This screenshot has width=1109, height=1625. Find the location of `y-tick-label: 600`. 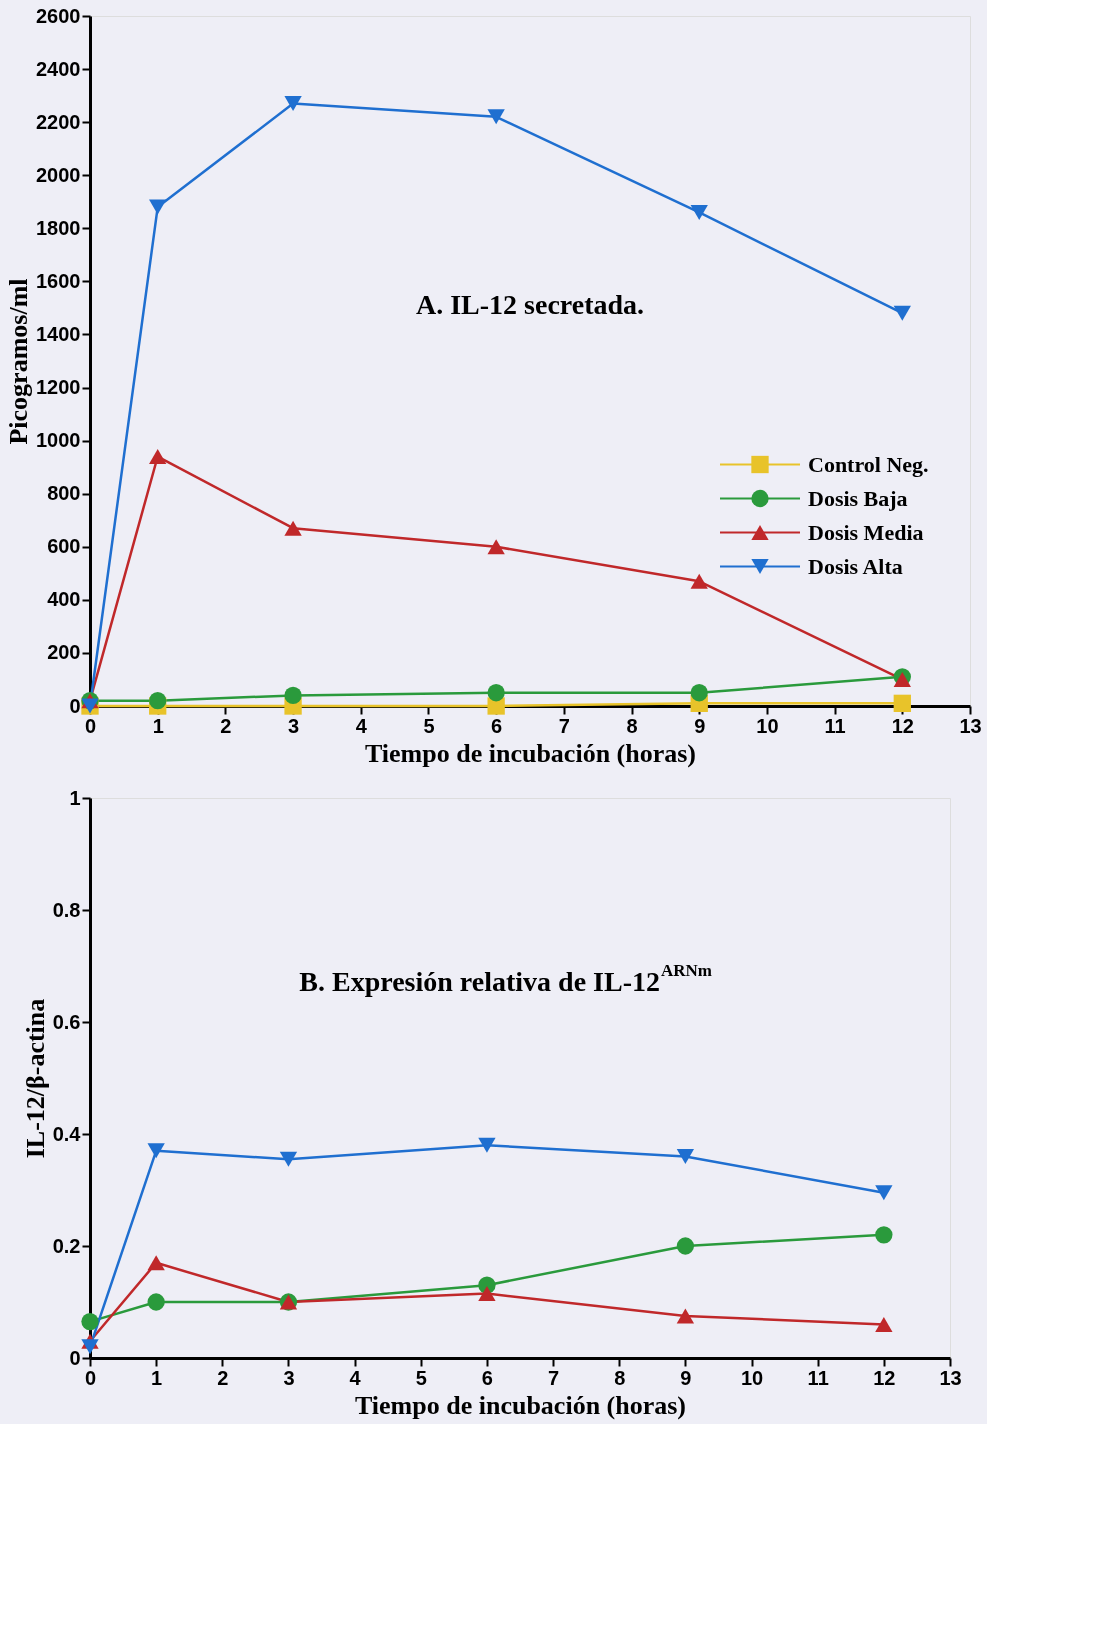

y-tick-label: 600 is located at coordinates (64, 546).